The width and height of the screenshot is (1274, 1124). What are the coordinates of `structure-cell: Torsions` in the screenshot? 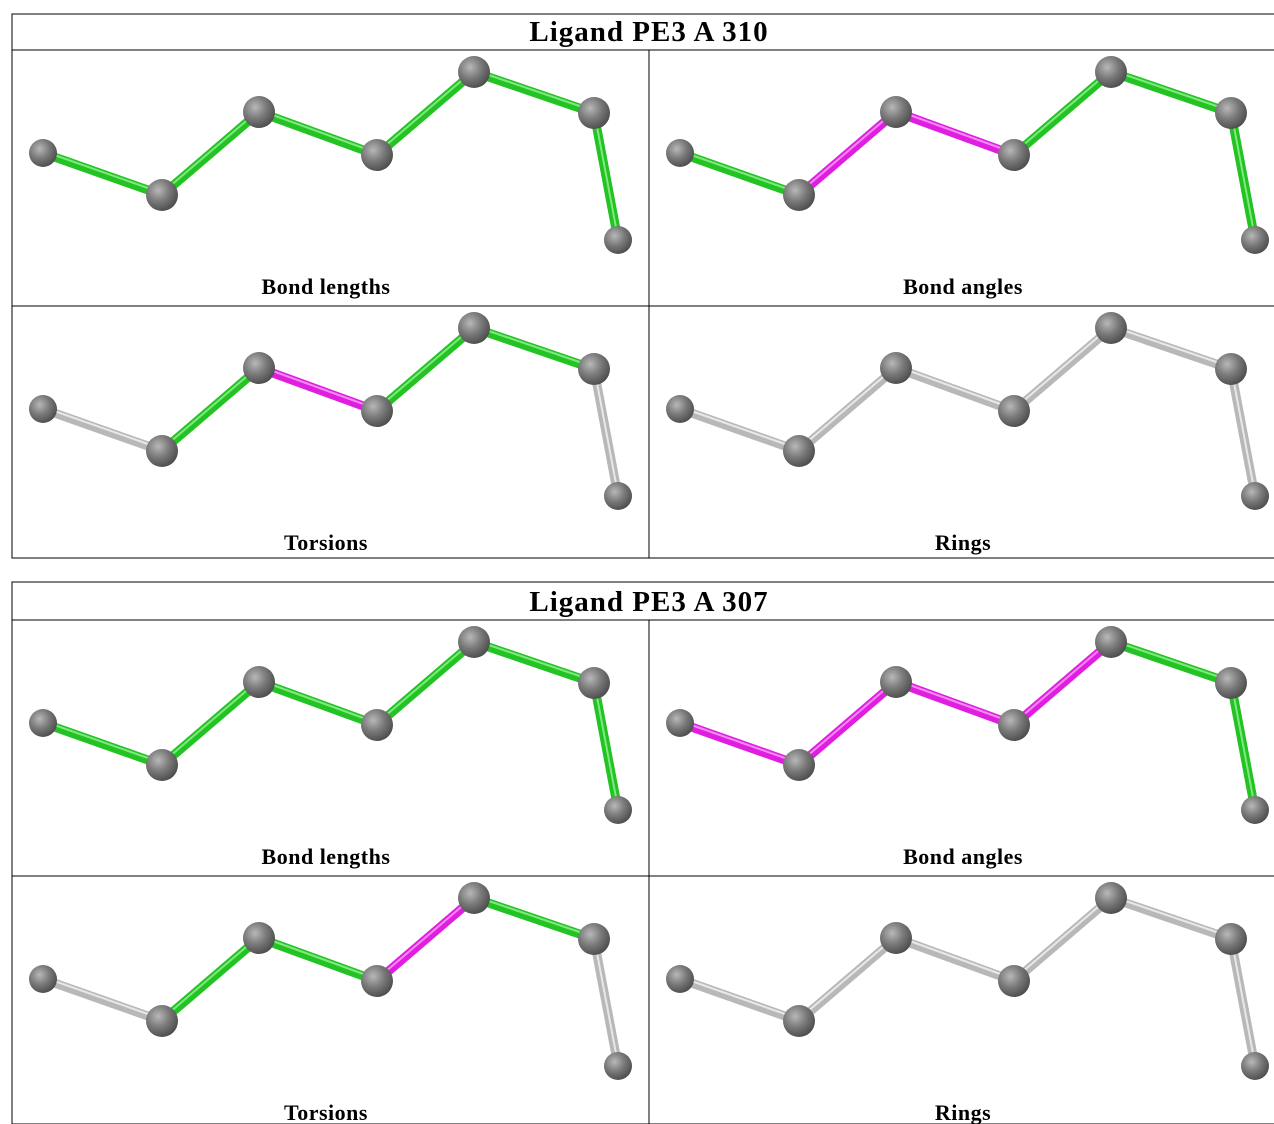 It's located at (330, 433).